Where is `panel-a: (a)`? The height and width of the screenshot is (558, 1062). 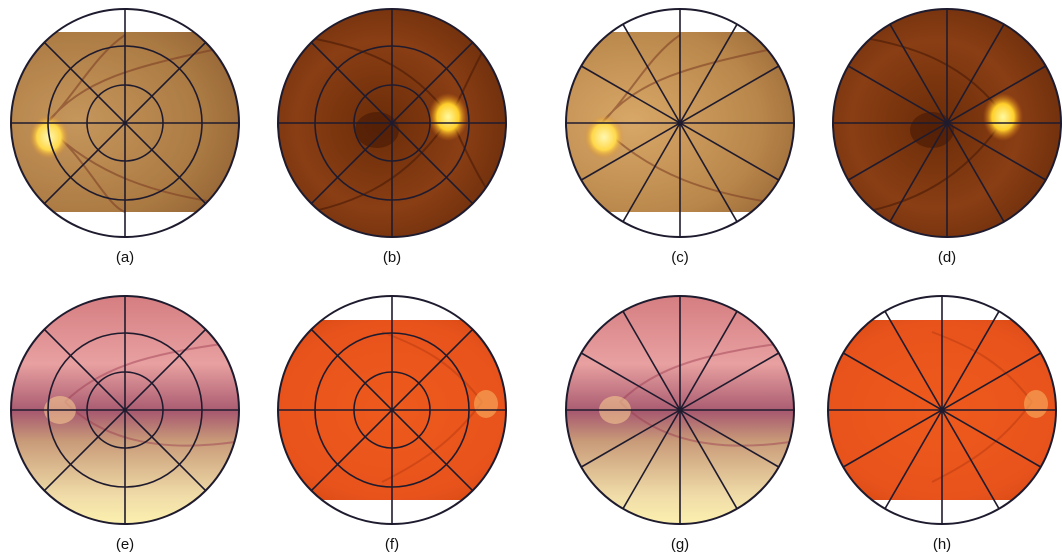 panel-a: (a) is located at coordinates (125, 135).